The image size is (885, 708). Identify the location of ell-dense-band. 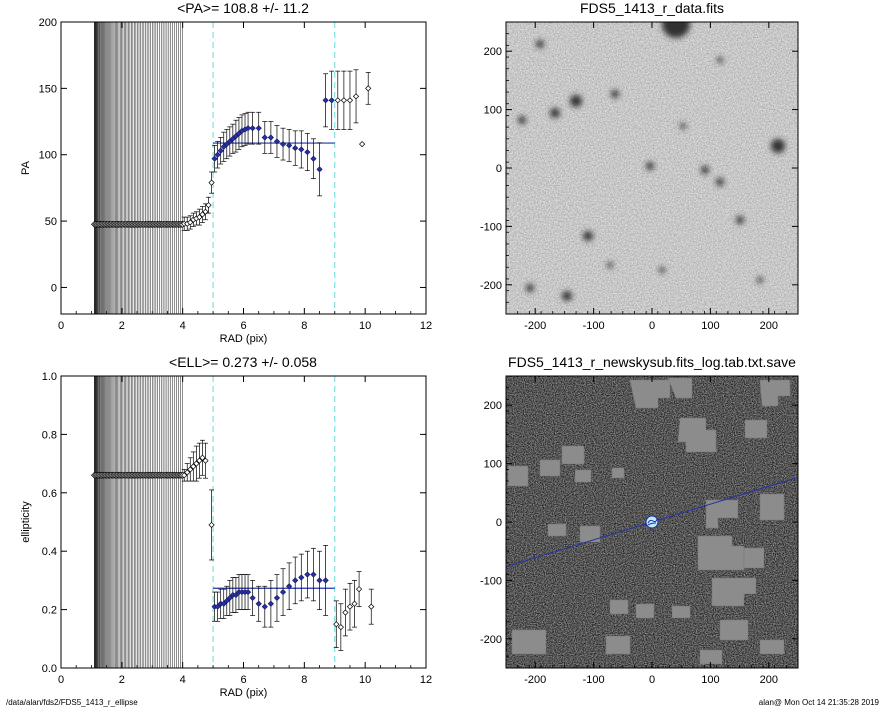
(138, 522).